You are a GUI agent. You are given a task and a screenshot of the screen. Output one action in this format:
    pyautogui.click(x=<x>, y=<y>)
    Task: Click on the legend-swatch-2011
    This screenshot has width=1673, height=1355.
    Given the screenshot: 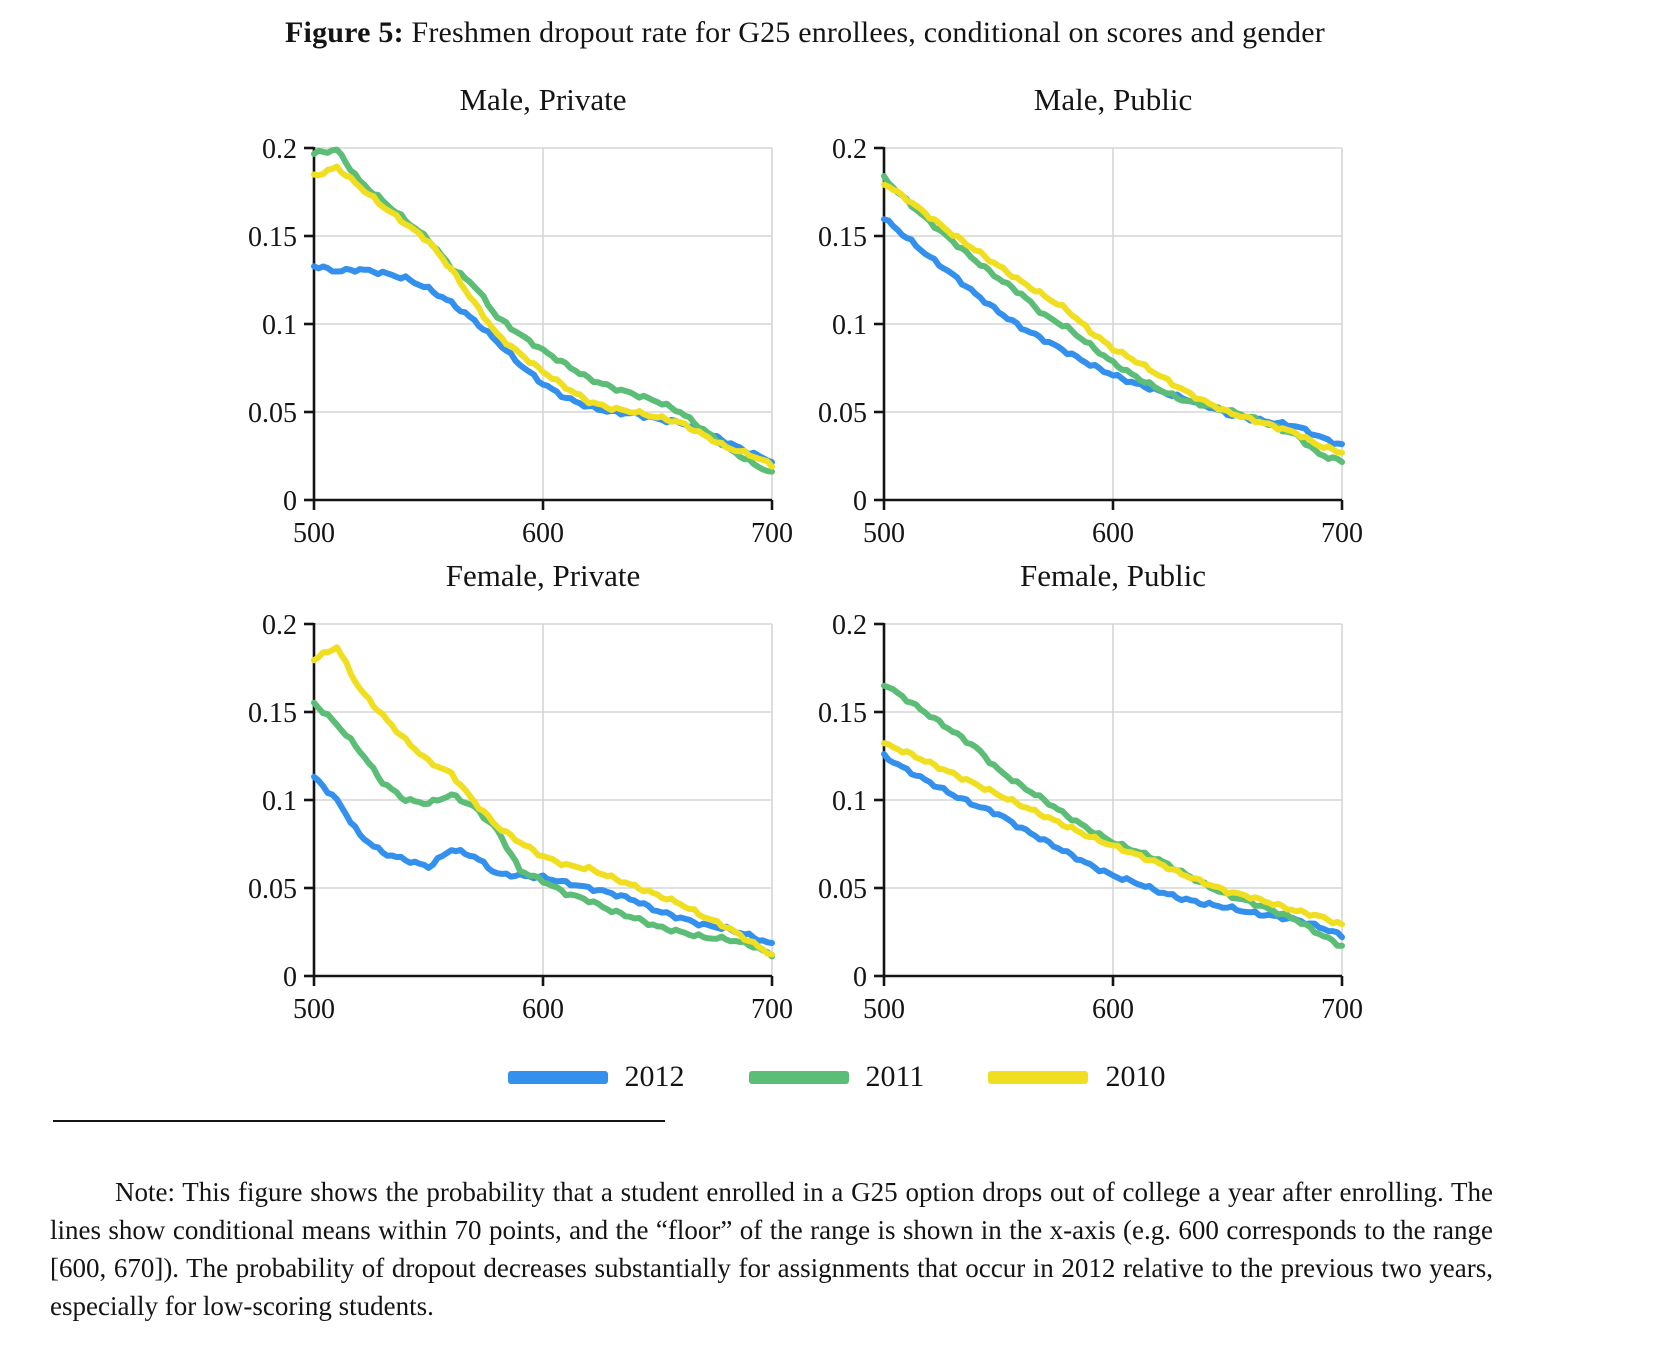 What is the action you would take?
    pyautogui.click(x=798, y=1077)
    